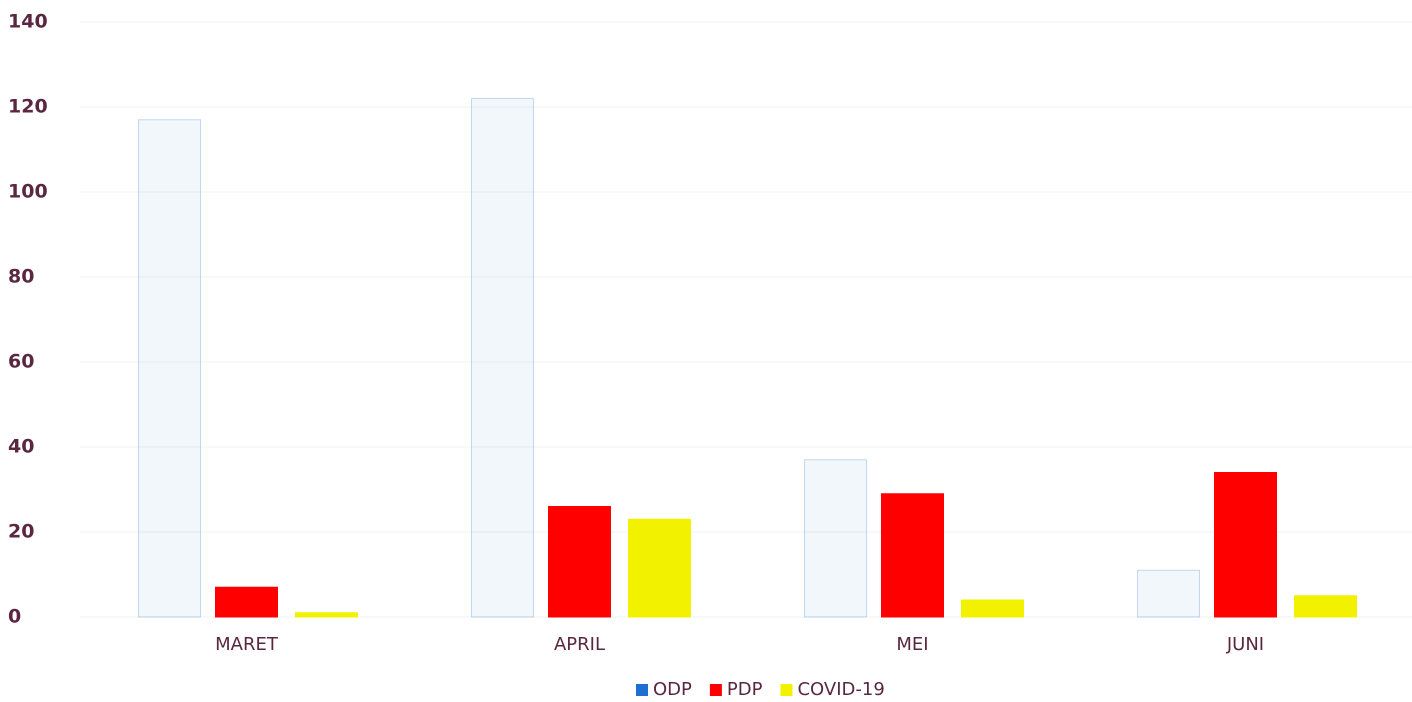 This screenshot has height=702, width=1412. Describe the element at coordinates (840, 689) in the screenshot. I see `legend-label: COVID-19` at that location.